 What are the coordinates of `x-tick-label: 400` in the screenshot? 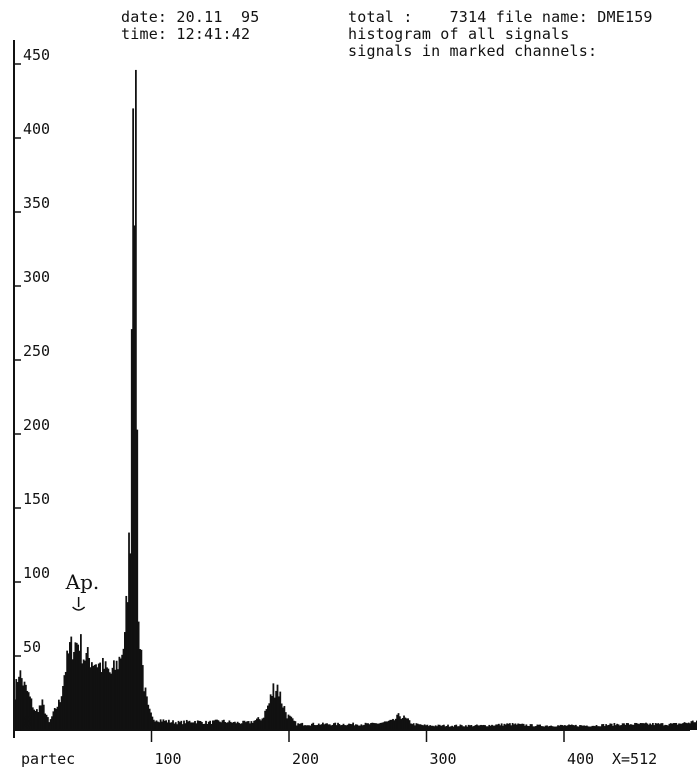 It's located at (580, 759).